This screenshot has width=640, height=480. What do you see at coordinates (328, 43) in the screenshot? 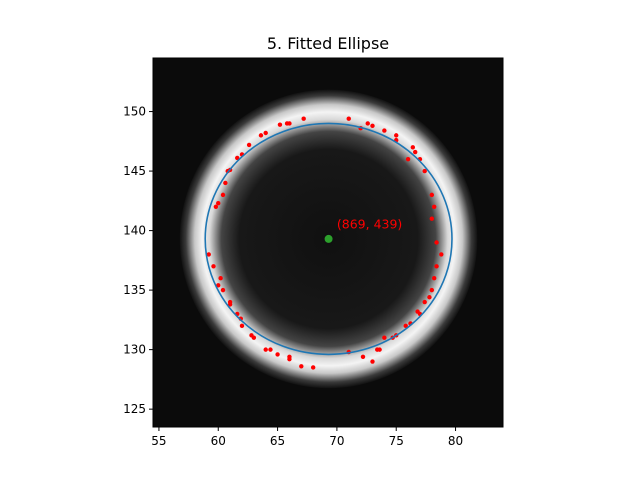
I see `chart-title: 5. Fitted Ellipse` at bounding box center [328, 43].